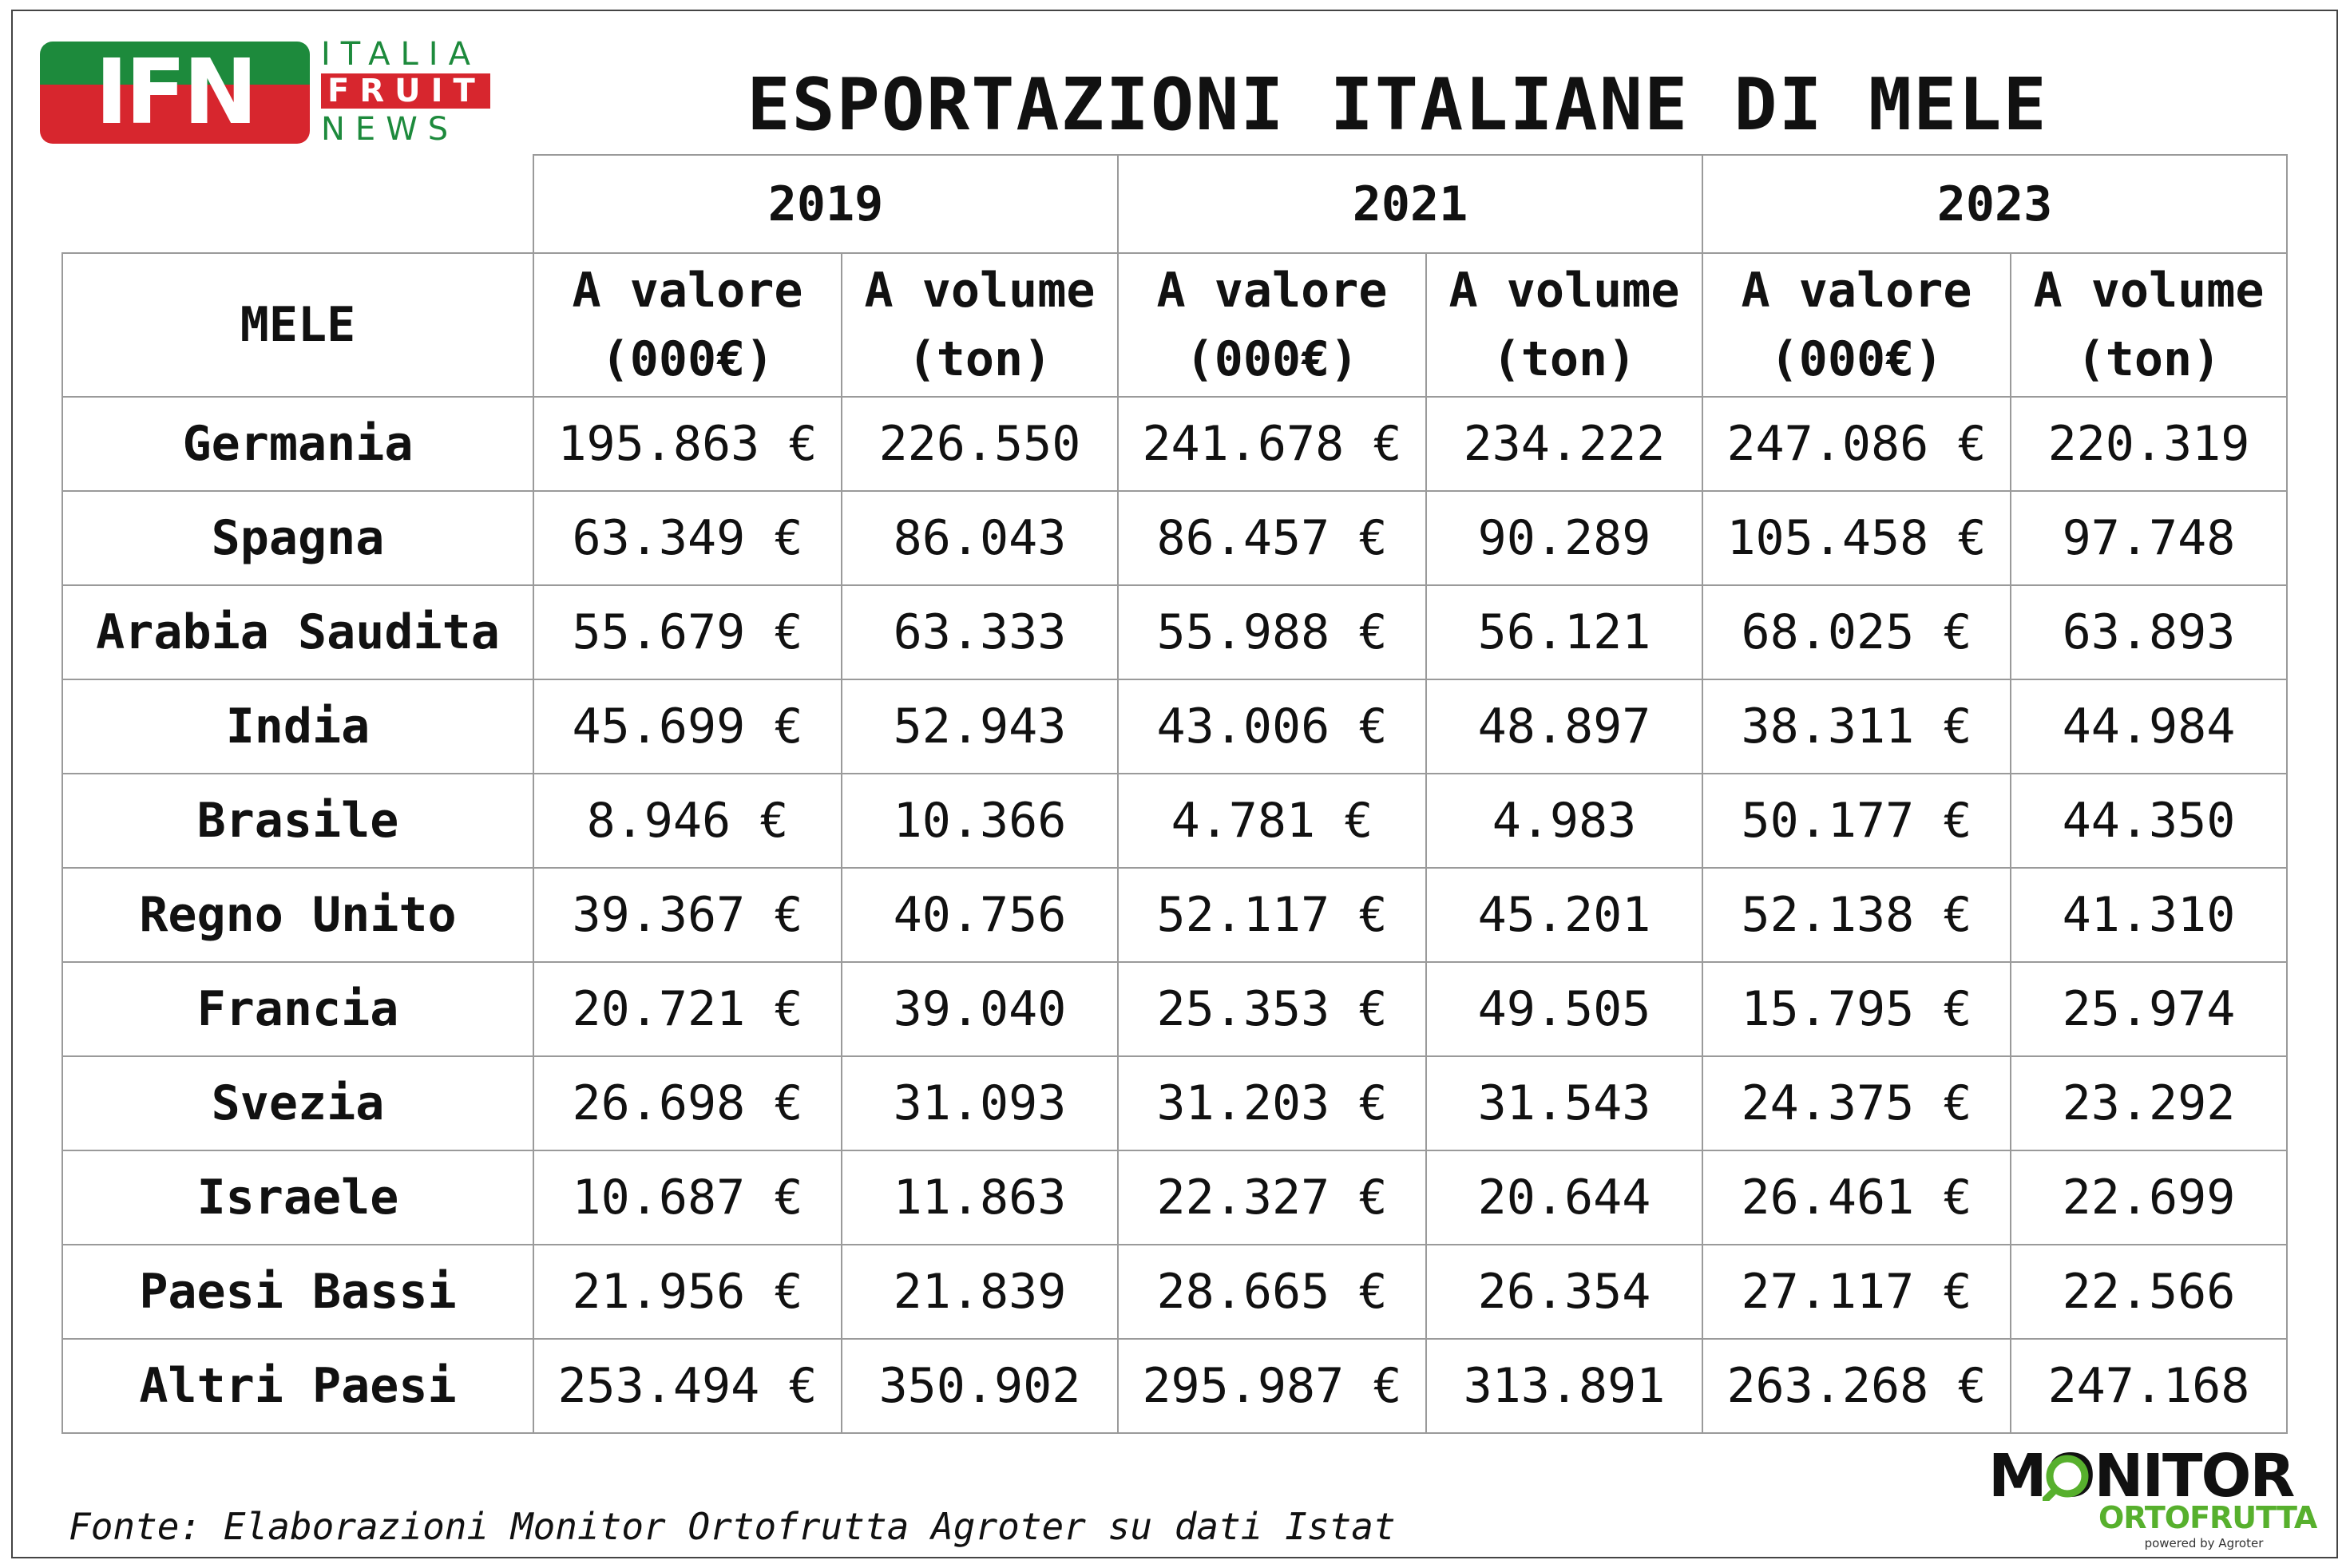 The width and height of the screenshot is (2350, 1568). I want to click on value-cell: 25.353 €, so click(1272, 1009).